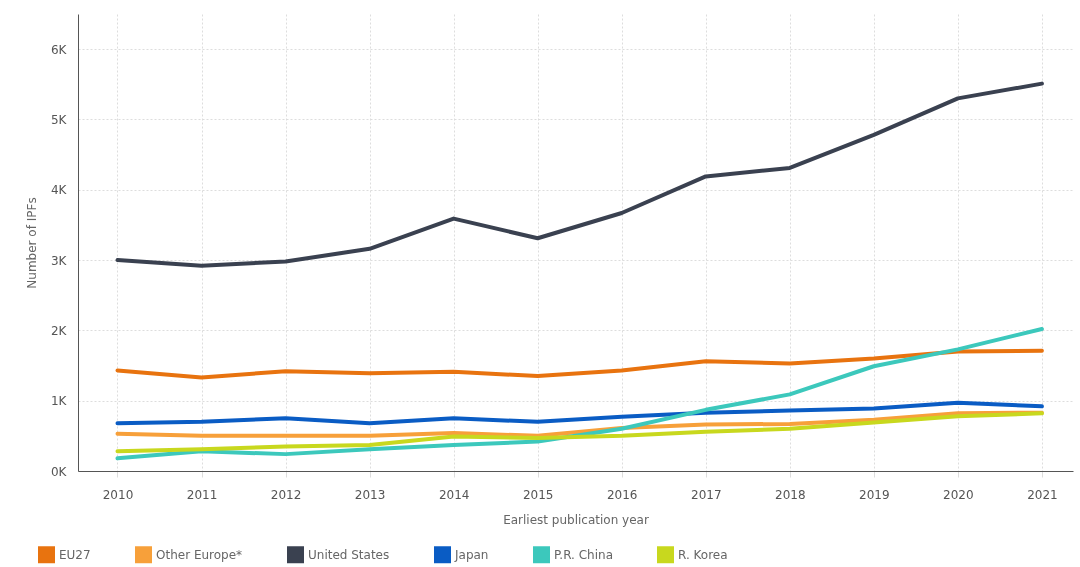  Describe the element at coordinates (706, 494) in the screenshot. I see `x-tick-label: 2017` at that location.